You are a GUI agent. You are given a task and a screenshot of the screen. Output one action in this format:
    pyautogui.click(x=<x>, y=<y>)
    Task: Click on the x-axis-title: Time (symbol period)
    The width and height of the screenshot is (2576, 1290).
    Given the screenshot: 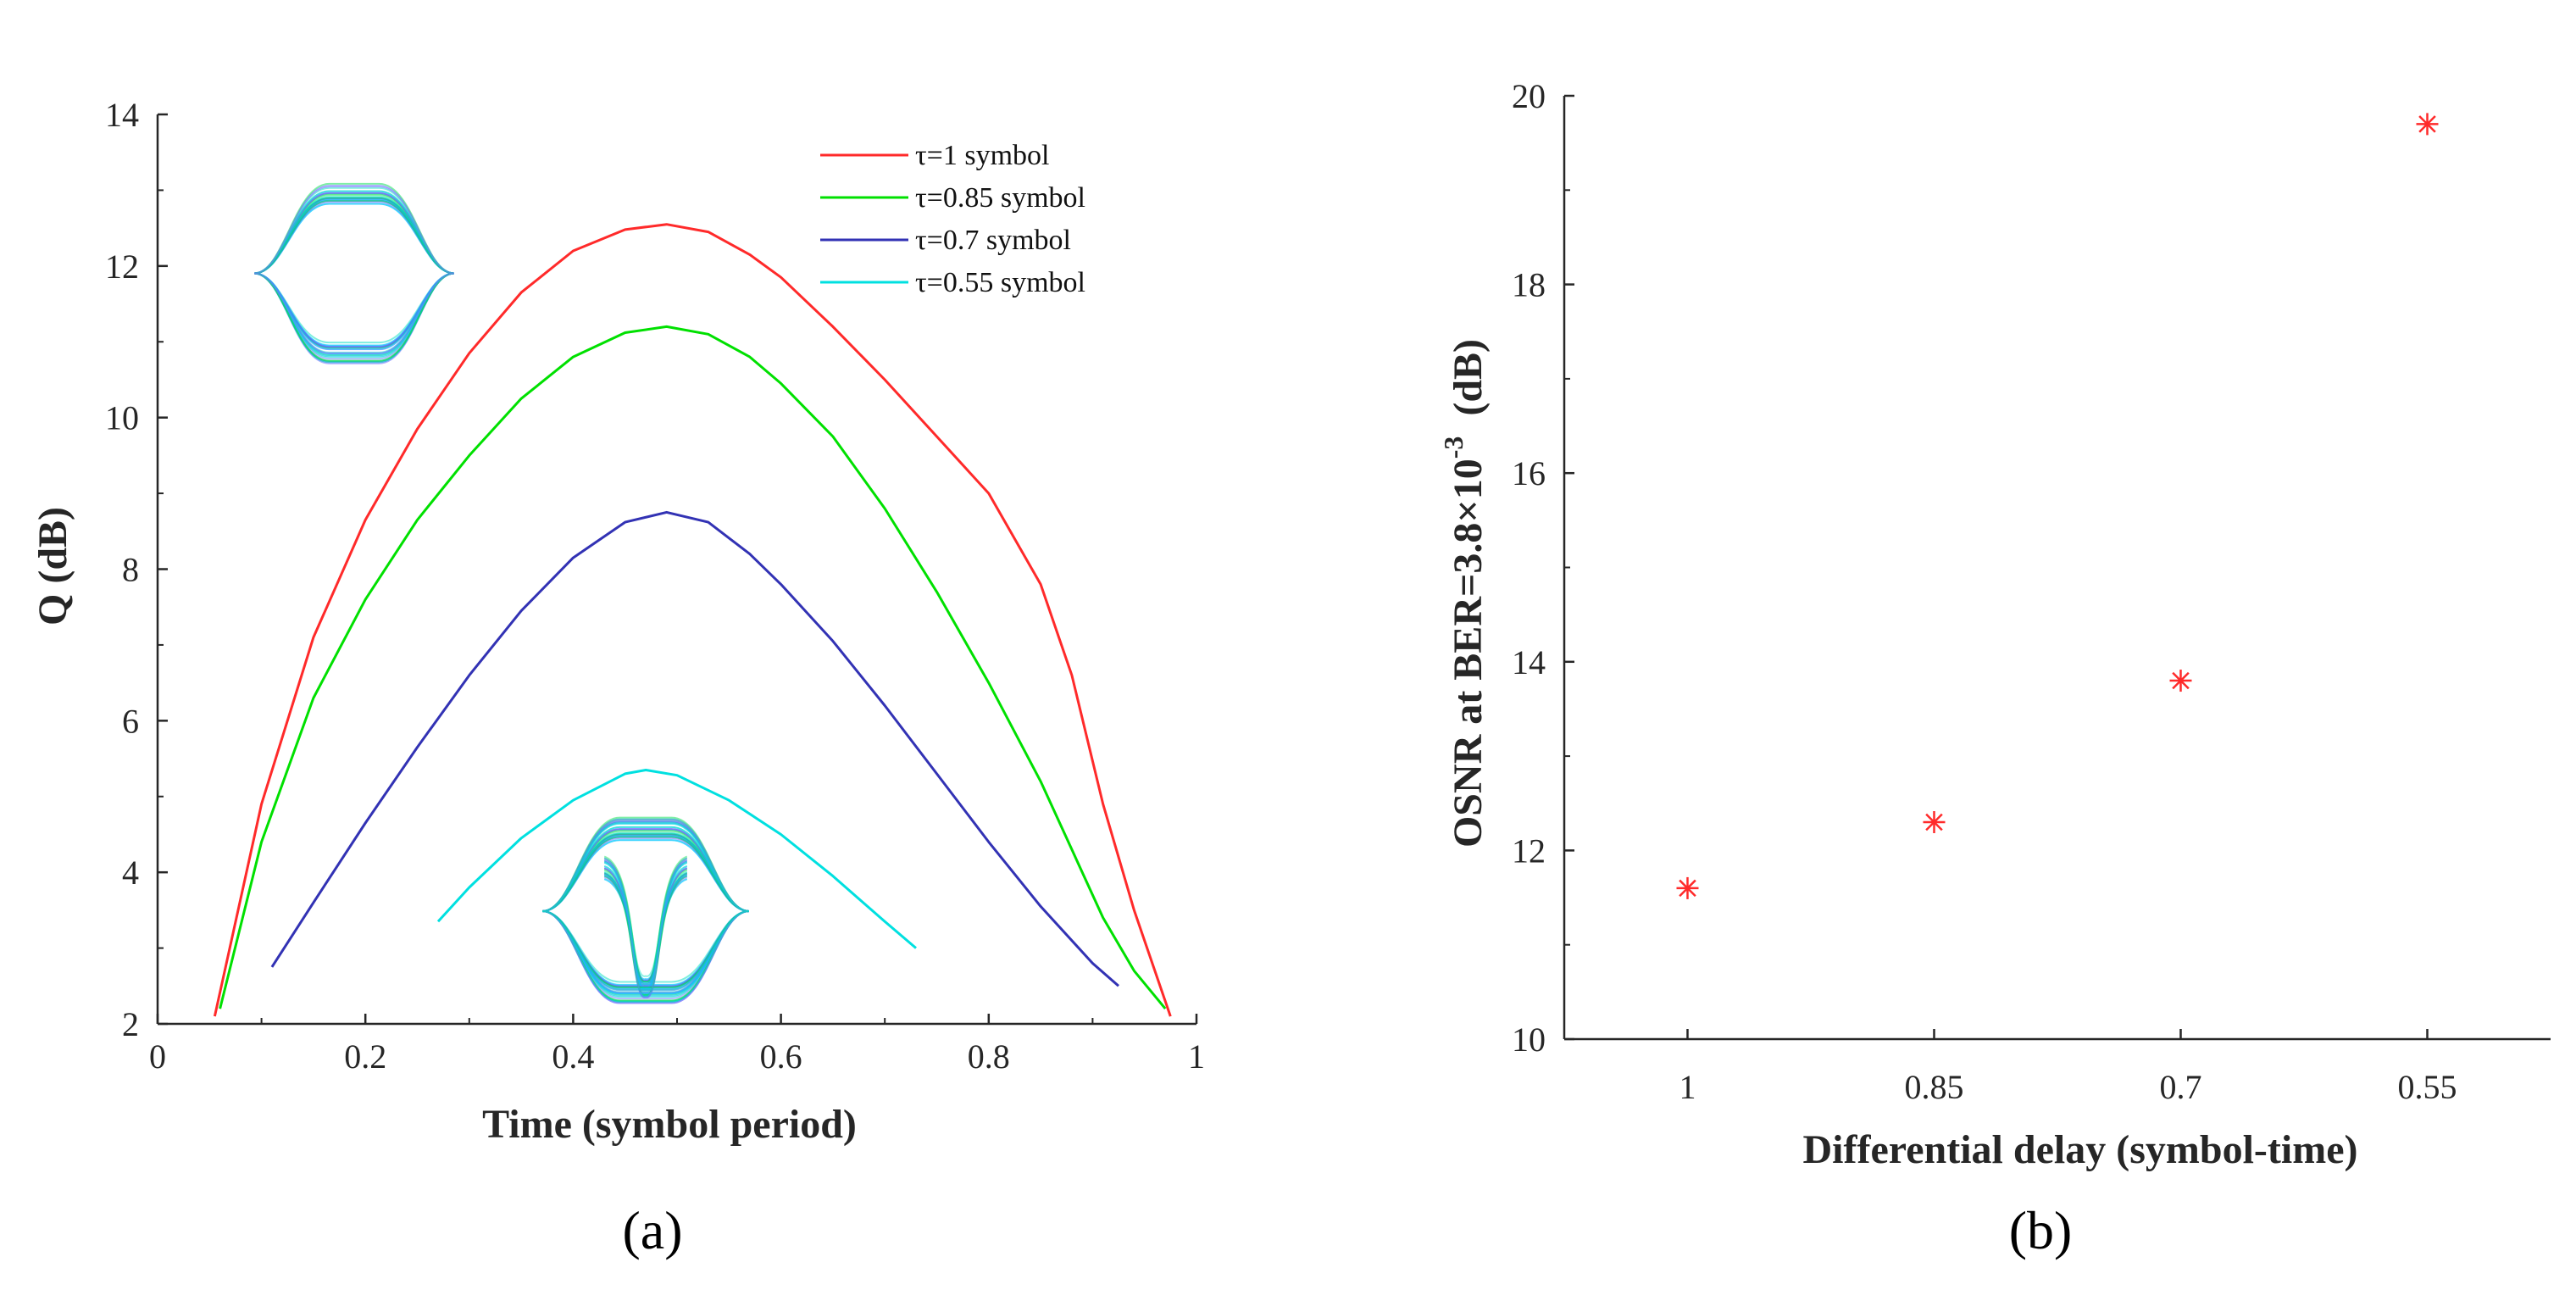 What is the action you would take?
    pyautogui.click(x=669, y=1124)
    